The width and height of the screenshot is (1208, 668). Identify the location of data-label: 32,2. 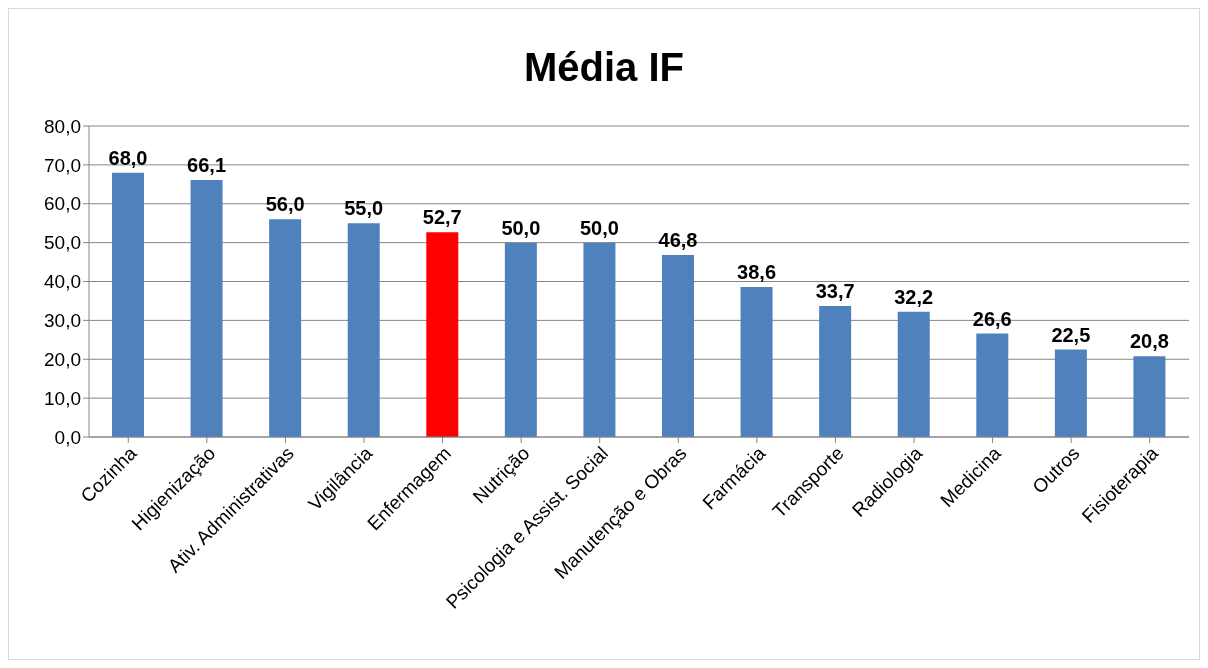
(914, 296).